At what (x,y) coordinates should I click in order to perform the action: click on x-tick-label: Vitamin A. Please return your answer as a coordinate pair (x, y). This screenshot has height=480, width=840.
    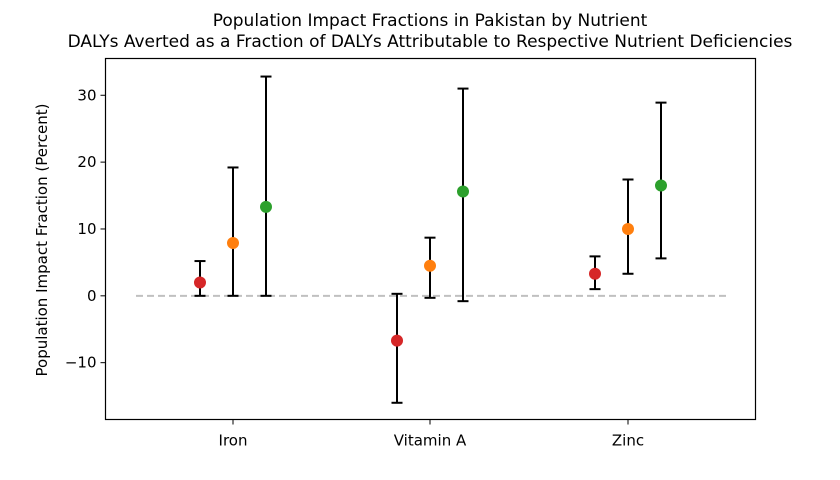
    Looking at the image, I should click on (430, 441).